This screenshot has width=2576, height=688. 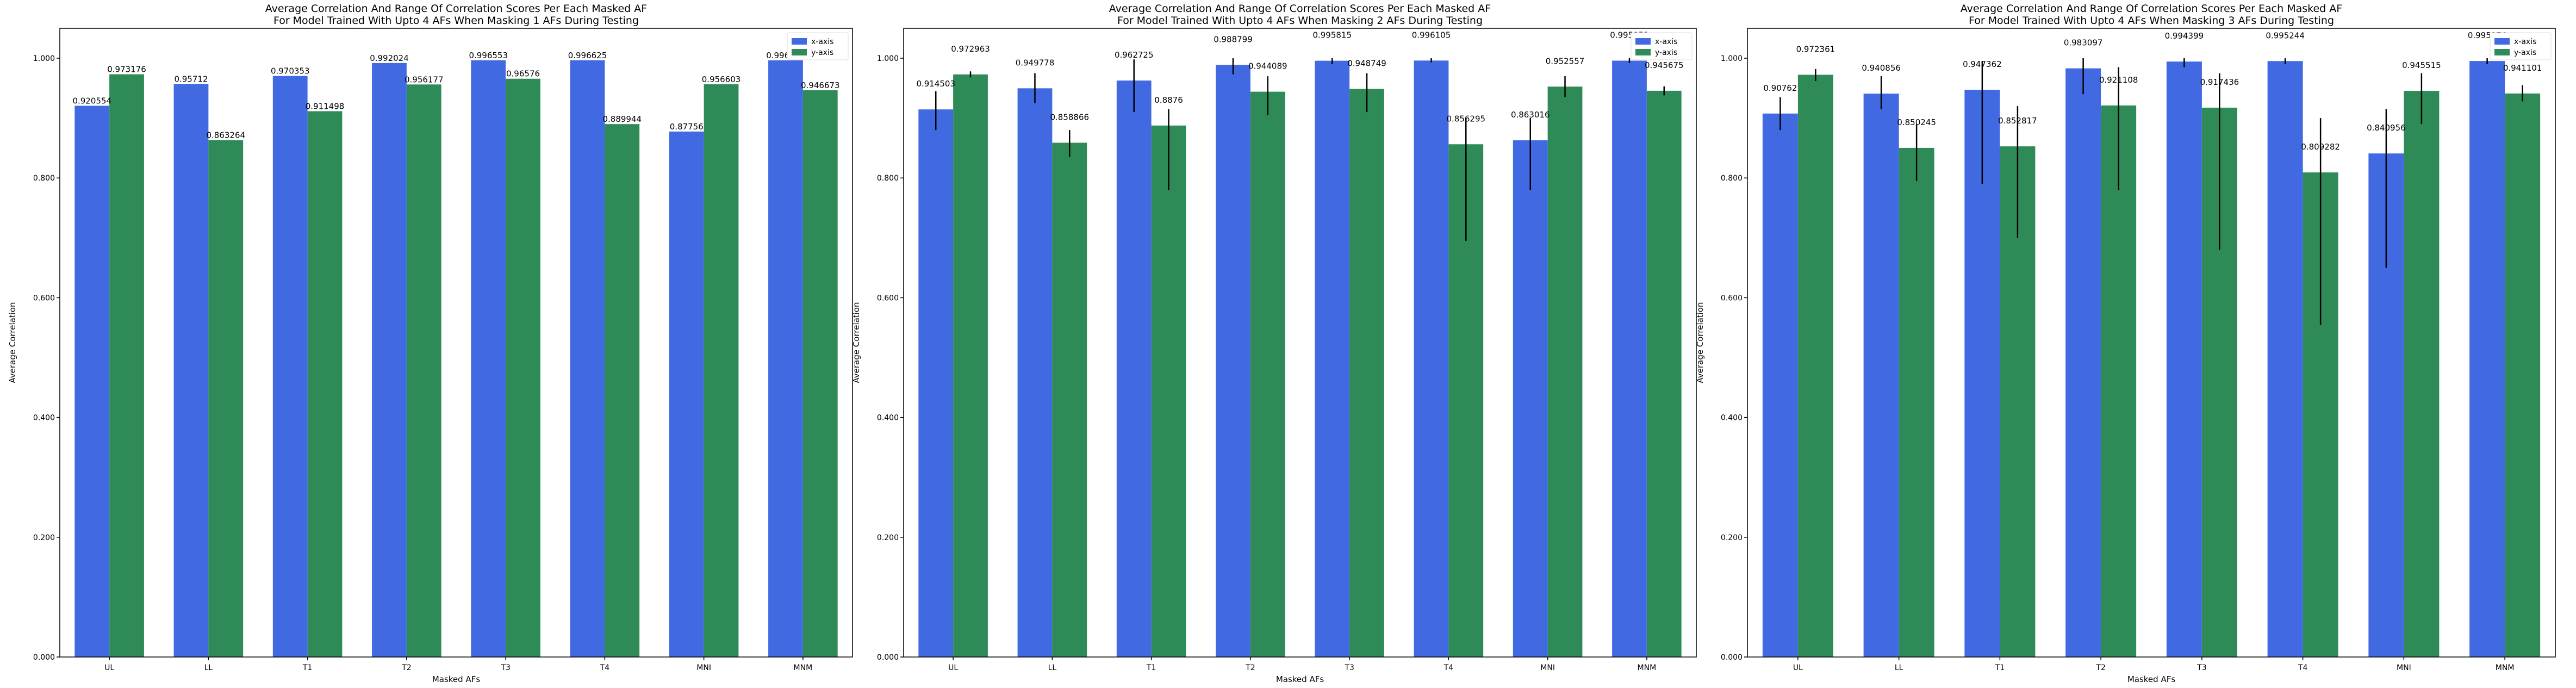 I want to click on data-label: 0.970353, so click(x=290, y=71).